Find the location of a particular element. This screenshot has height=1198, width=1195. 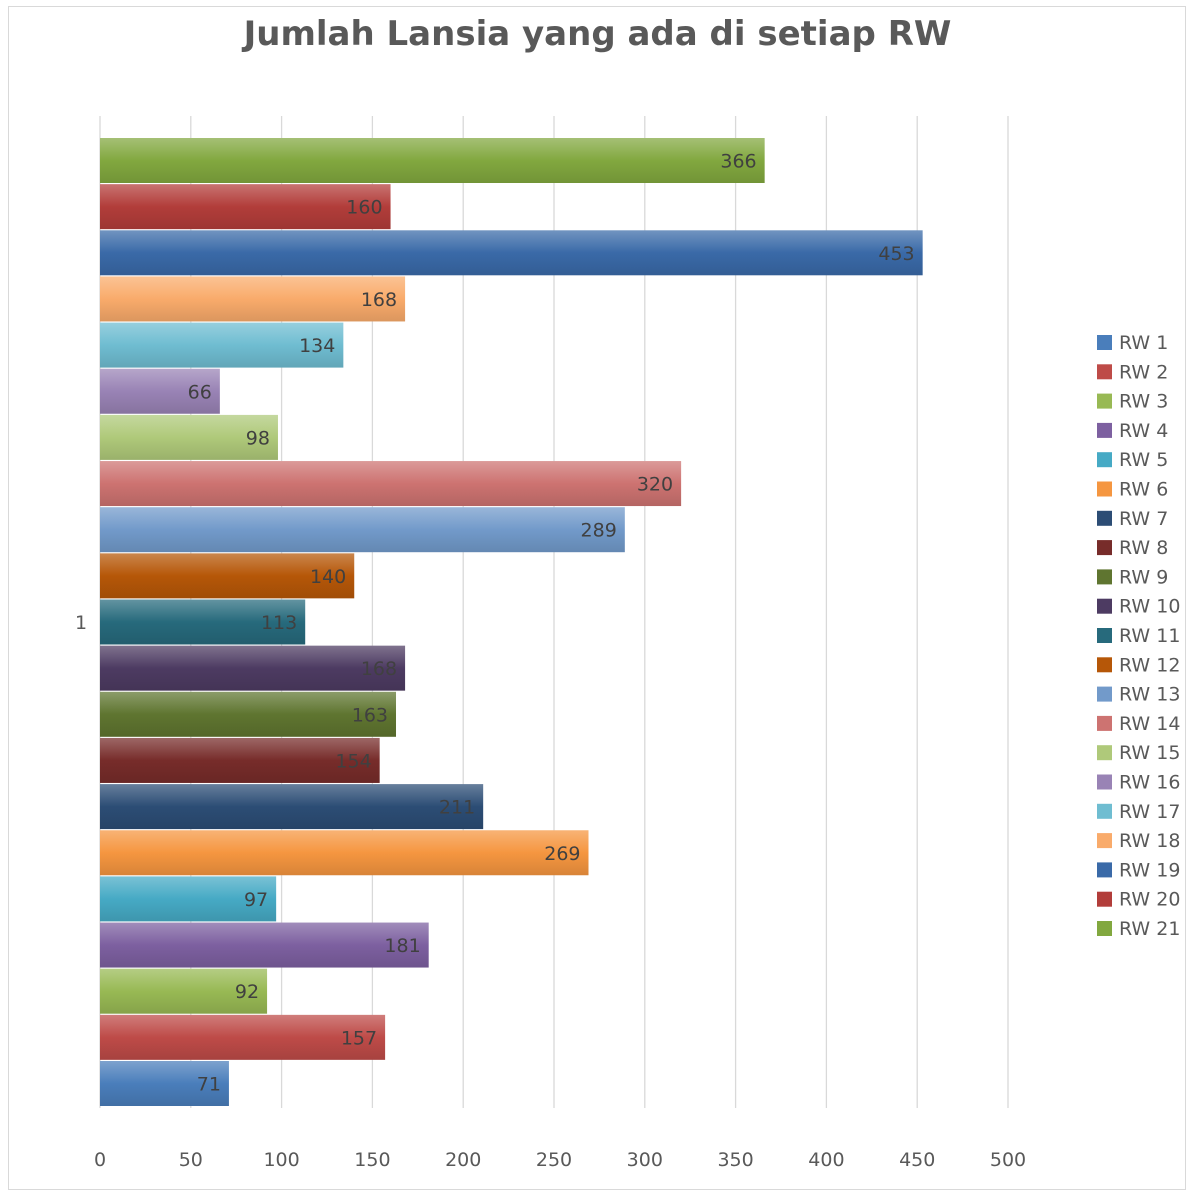

data-label: 97 is located at coordinates (256, 900).